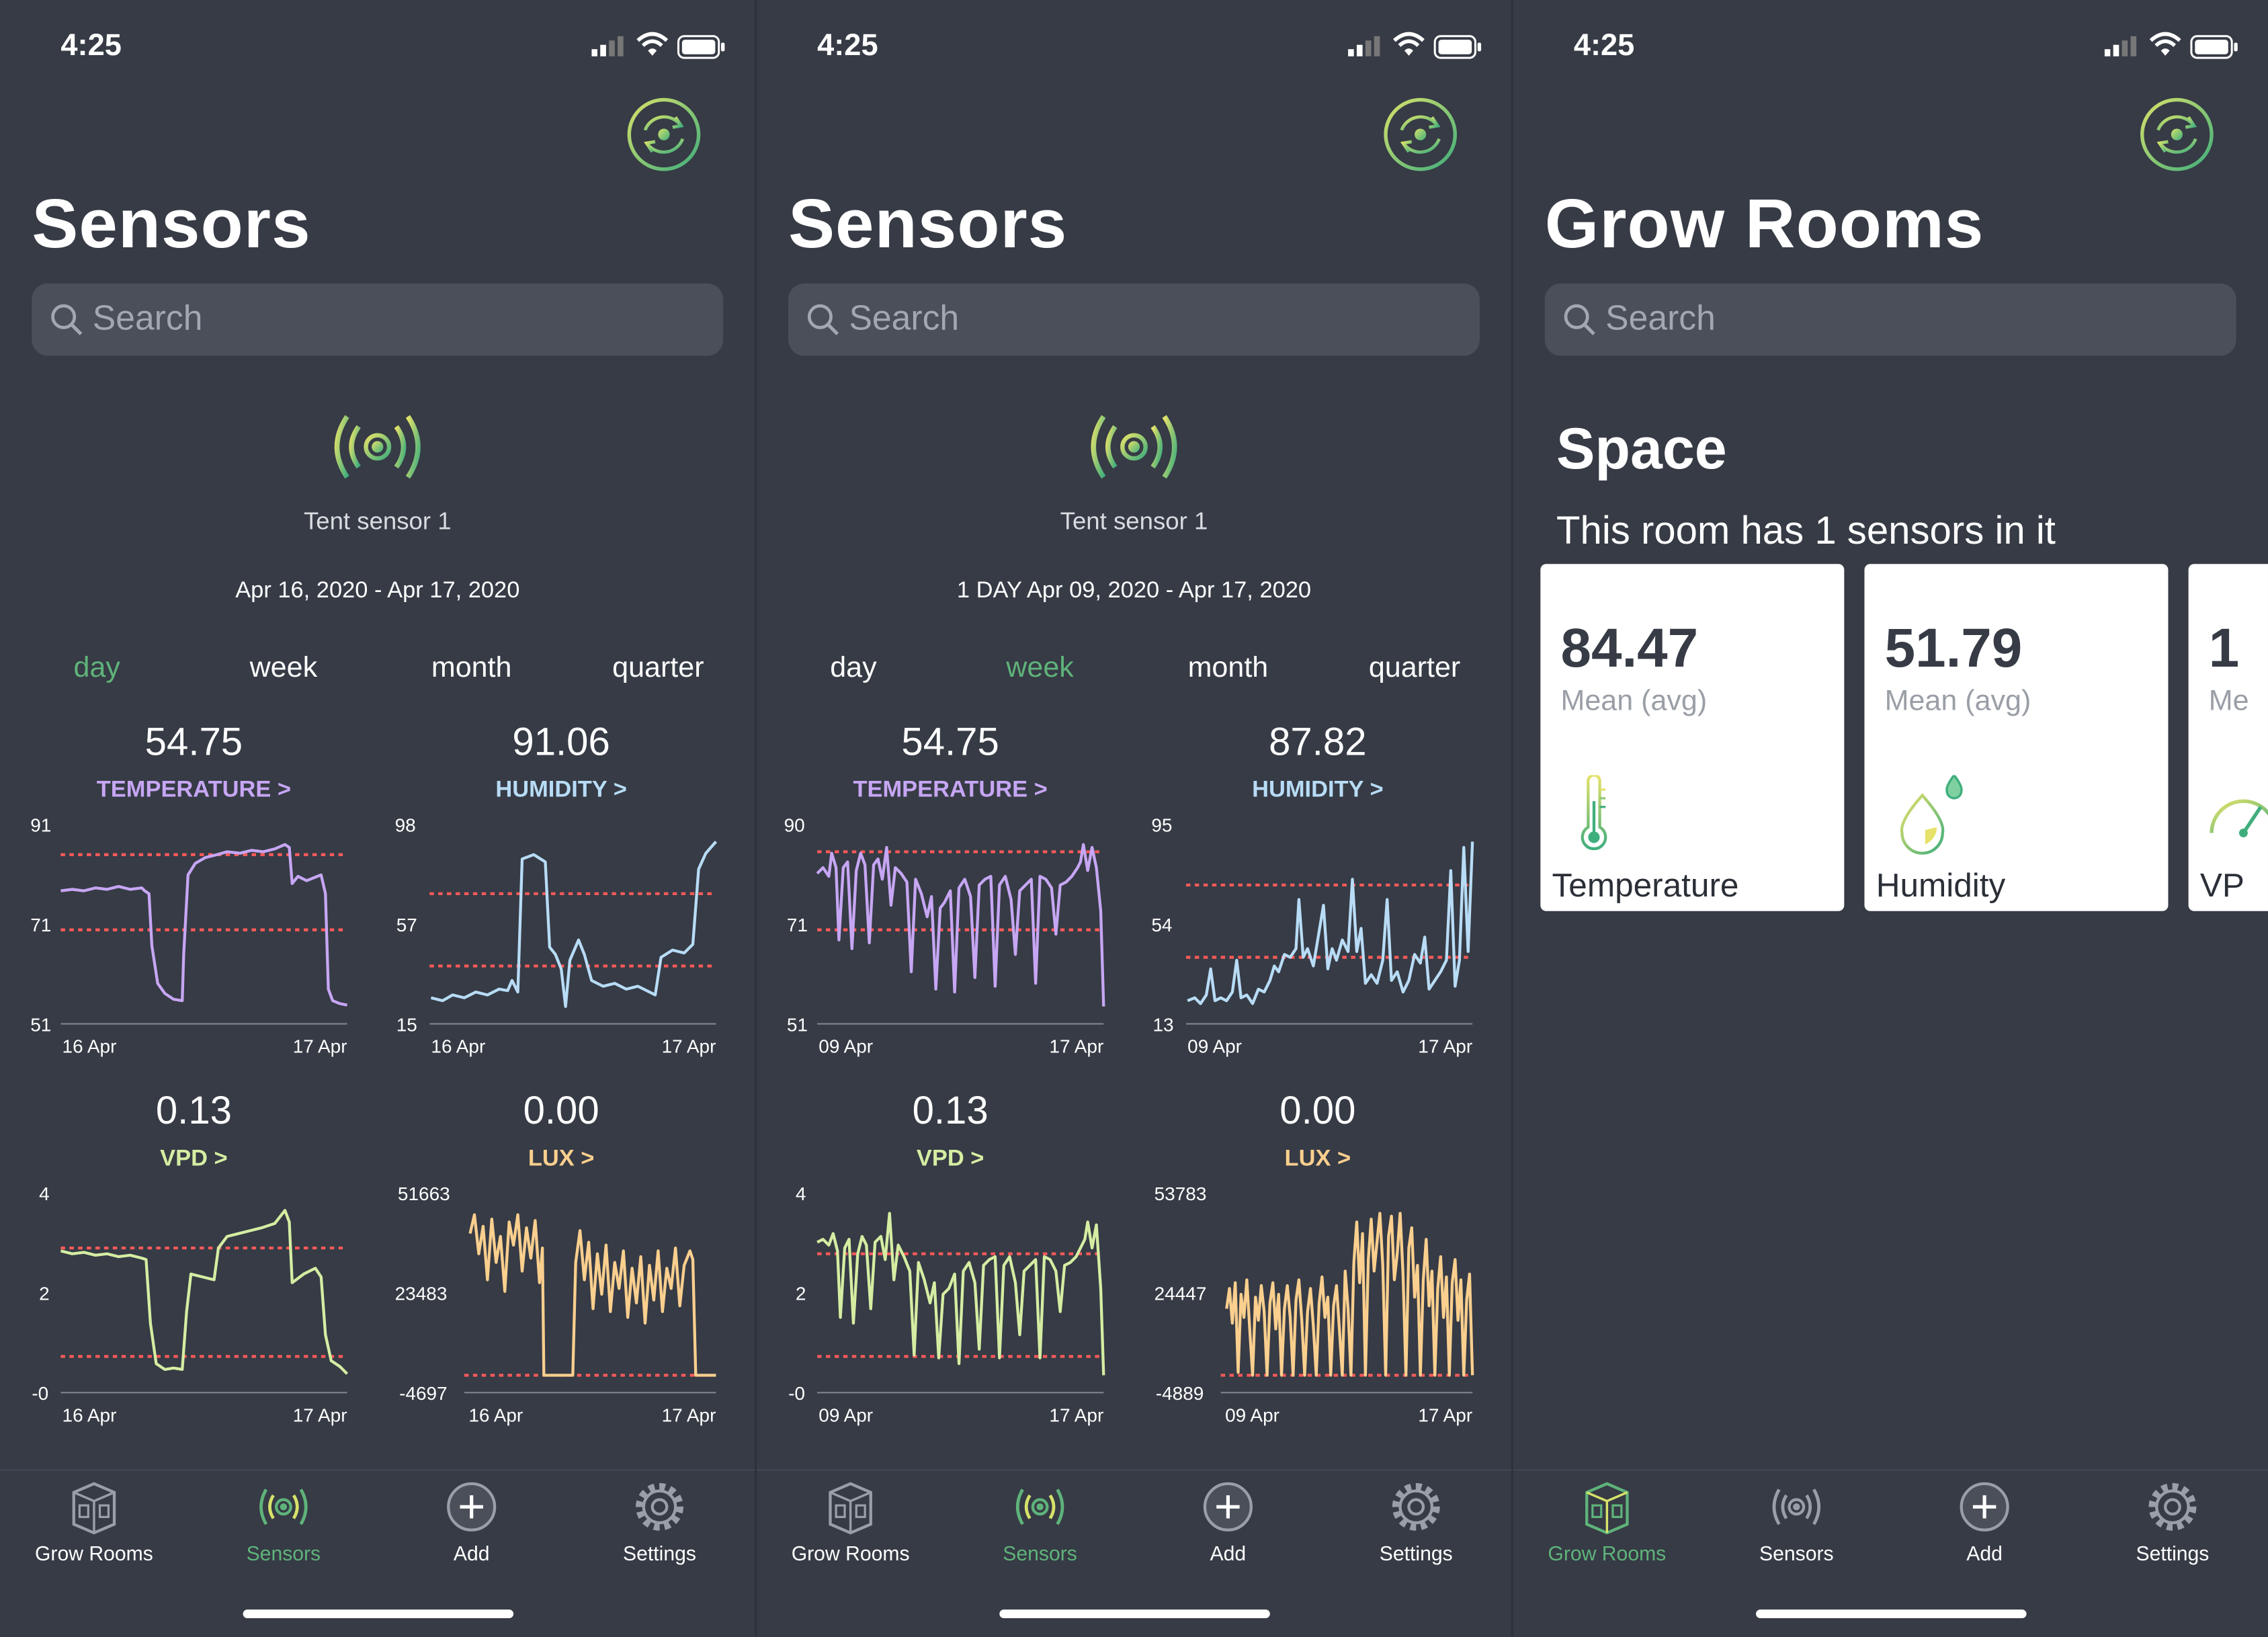  What do you see at coordinates (424, 1394) in the screenshot?
I see `lux-y-tick-min: -4697` at bounding box center [424, 1394].